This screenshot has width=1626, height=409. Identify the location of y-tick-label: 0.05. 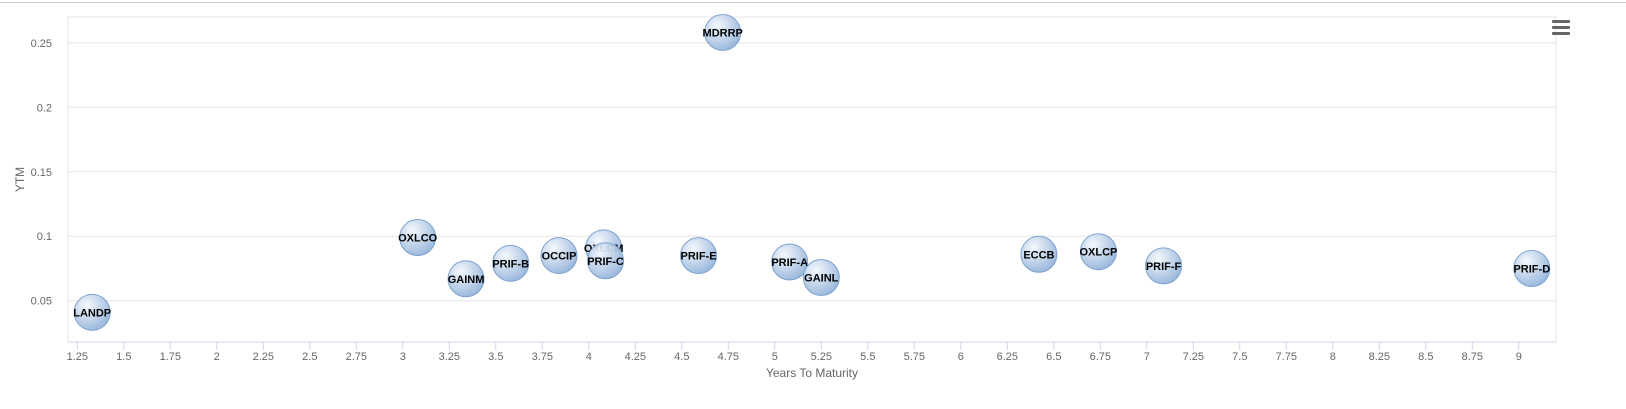
(41, 302).